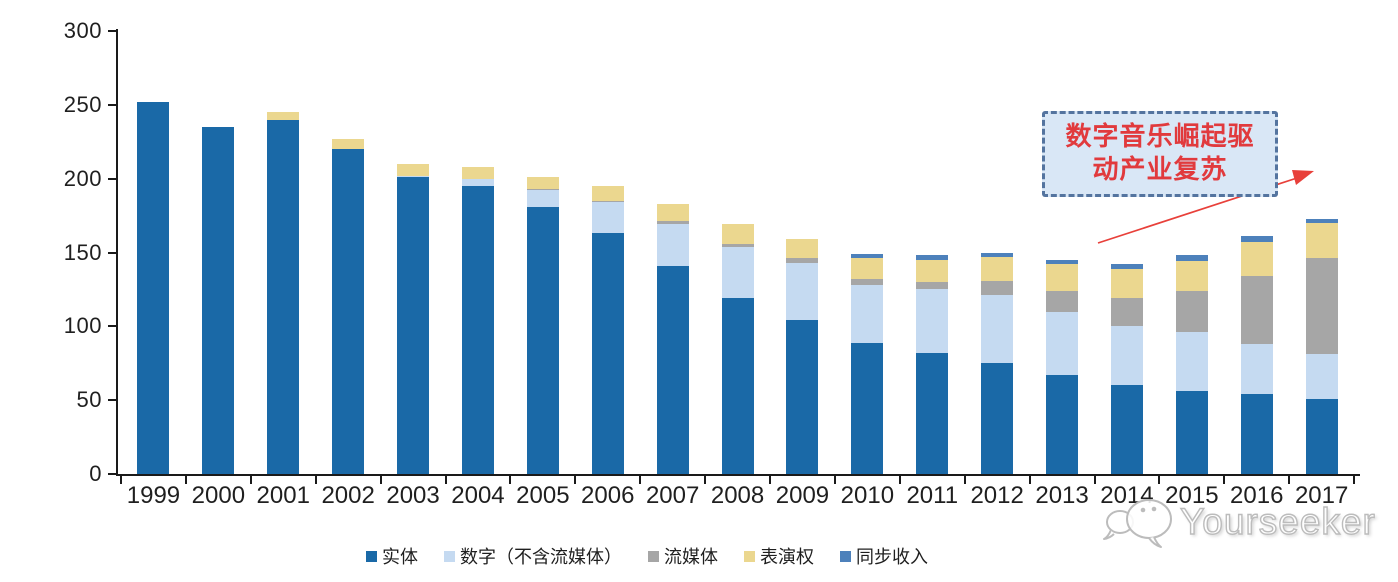 Image resolution: width=1398 pixels, height=582 pixels. What do you see at coordinates (82, 326) in the screenshot?
I see `y-axis-label: 100` at bounding box center [82, 326].